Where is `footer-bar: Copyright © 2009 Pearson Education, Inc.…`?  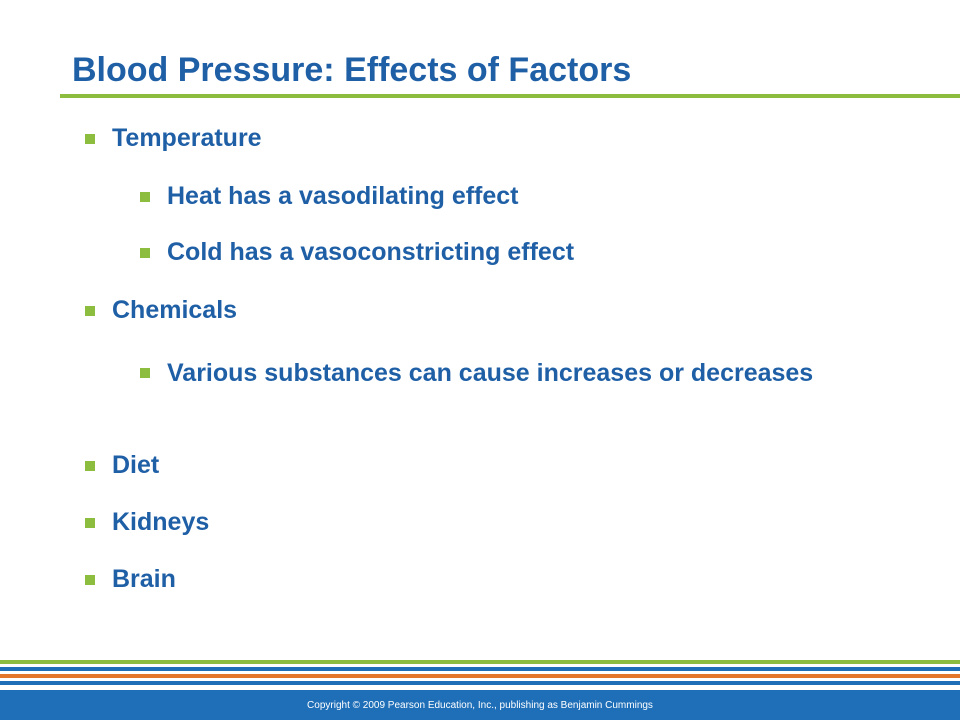 footer-bar: Copyright © 2009 Pearson Education, Inc.… is located at coordinates (480, 705).